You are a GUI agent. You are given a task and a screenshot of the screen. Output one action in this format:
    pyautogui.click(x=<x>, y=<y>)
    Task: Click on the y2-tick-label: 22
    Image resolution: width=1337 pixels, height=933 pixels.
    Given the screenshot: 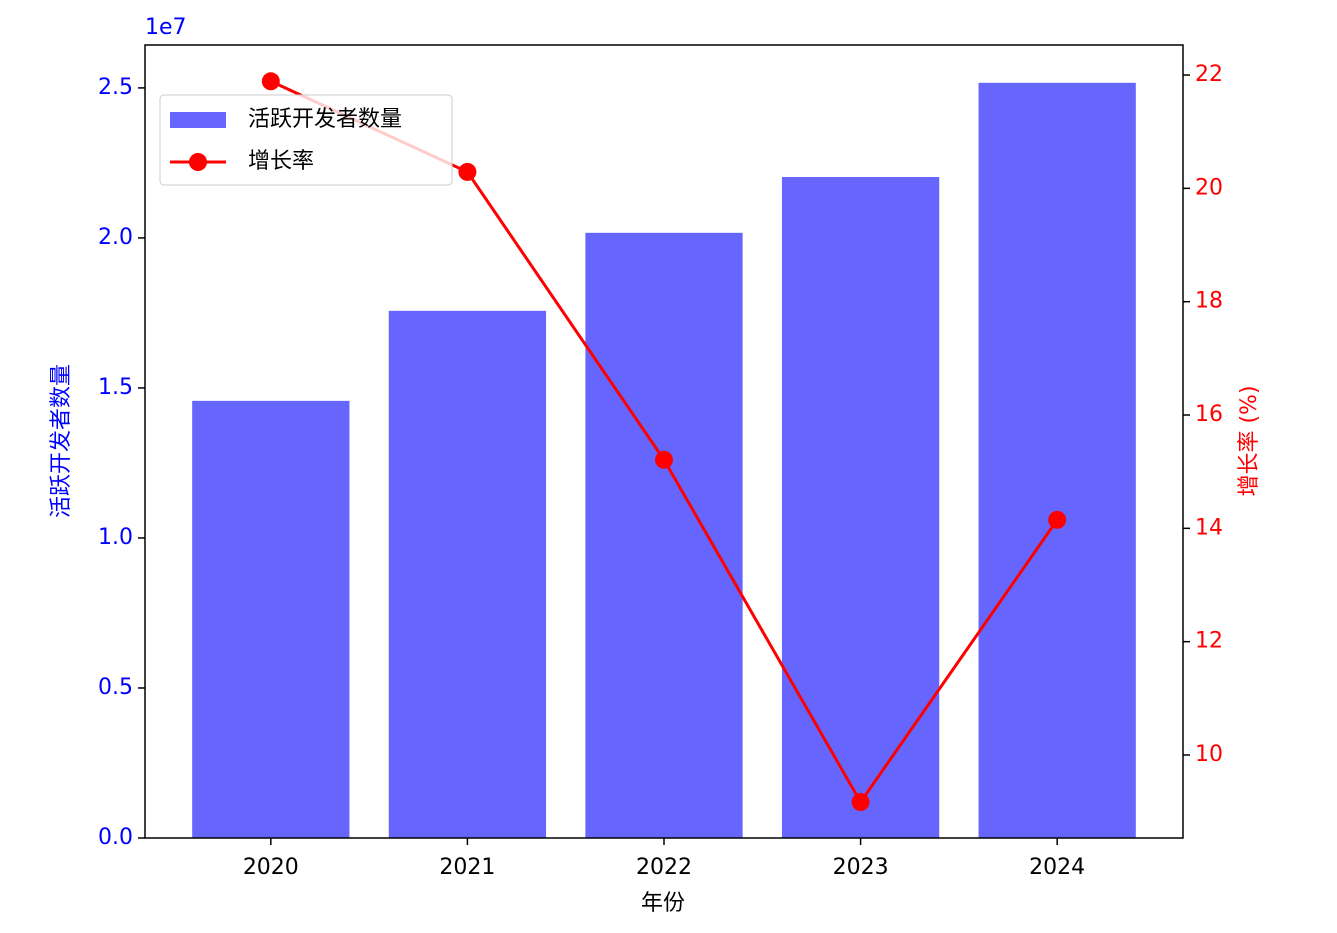 What is the action you would take?
    pyautogui.click(x=1209, y=74)
    